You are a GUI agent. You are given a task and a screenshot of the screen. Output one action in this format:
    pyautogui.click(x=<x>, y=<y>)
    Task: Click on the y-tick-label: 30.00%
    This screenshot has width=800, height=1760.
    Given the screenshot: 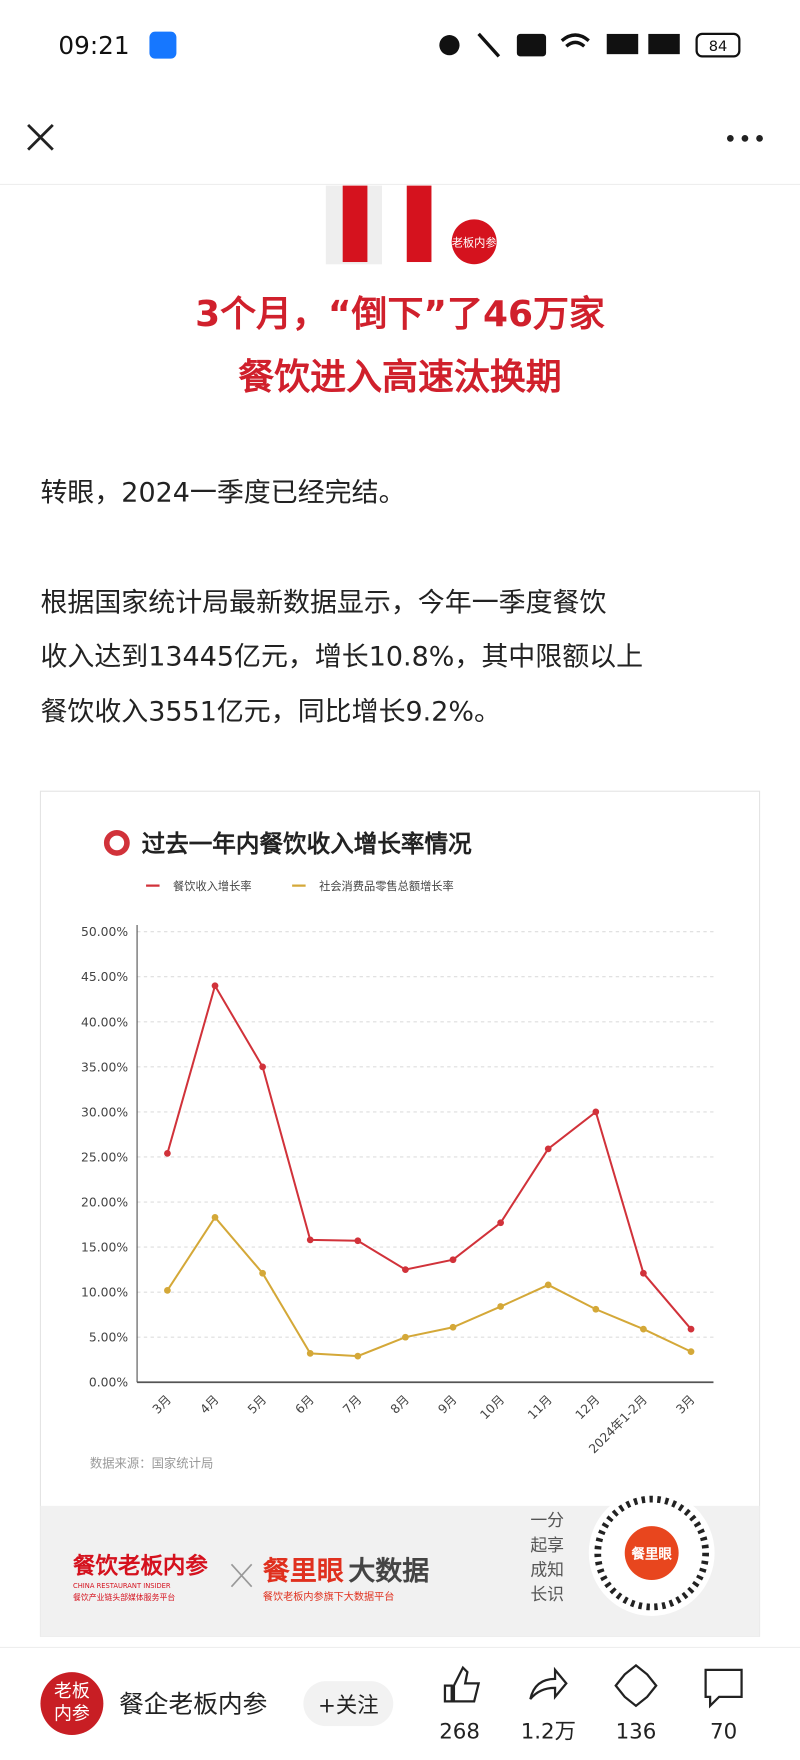 What is the action you would take?
    pyautogui.click(x=104, y=1112)
    